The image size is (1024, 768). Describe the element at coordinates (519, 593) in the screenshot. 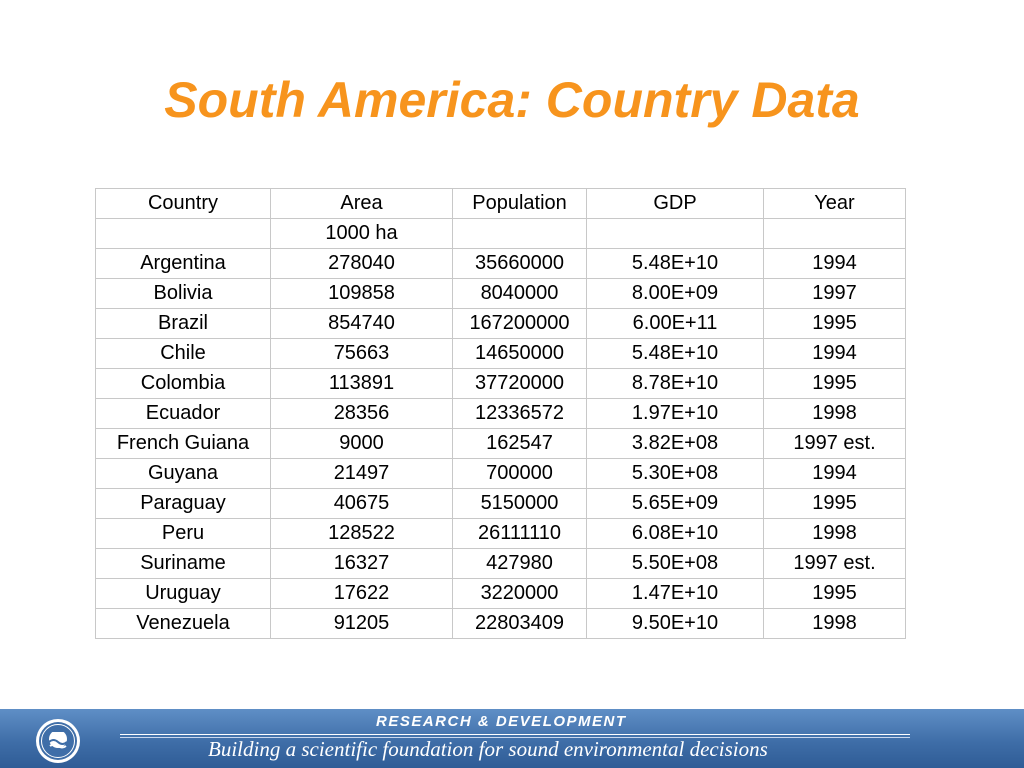

I see `population-cell: 3220000` at that location.